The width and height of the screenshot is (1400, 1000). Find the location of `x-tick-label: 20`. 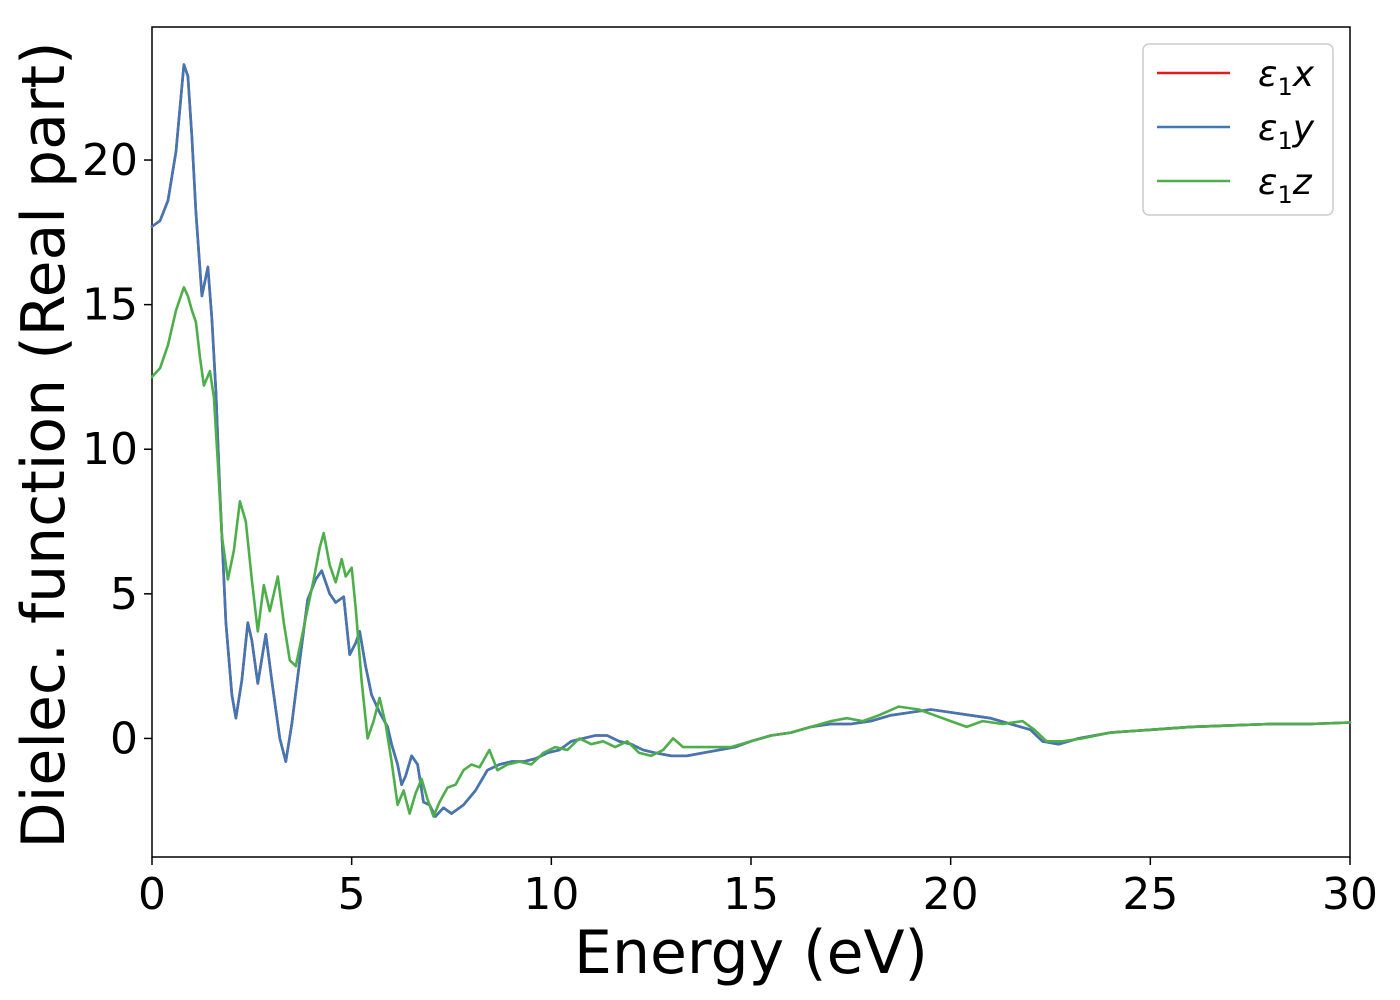

x-tick-label: 20 is located at coordinates (951, 894).